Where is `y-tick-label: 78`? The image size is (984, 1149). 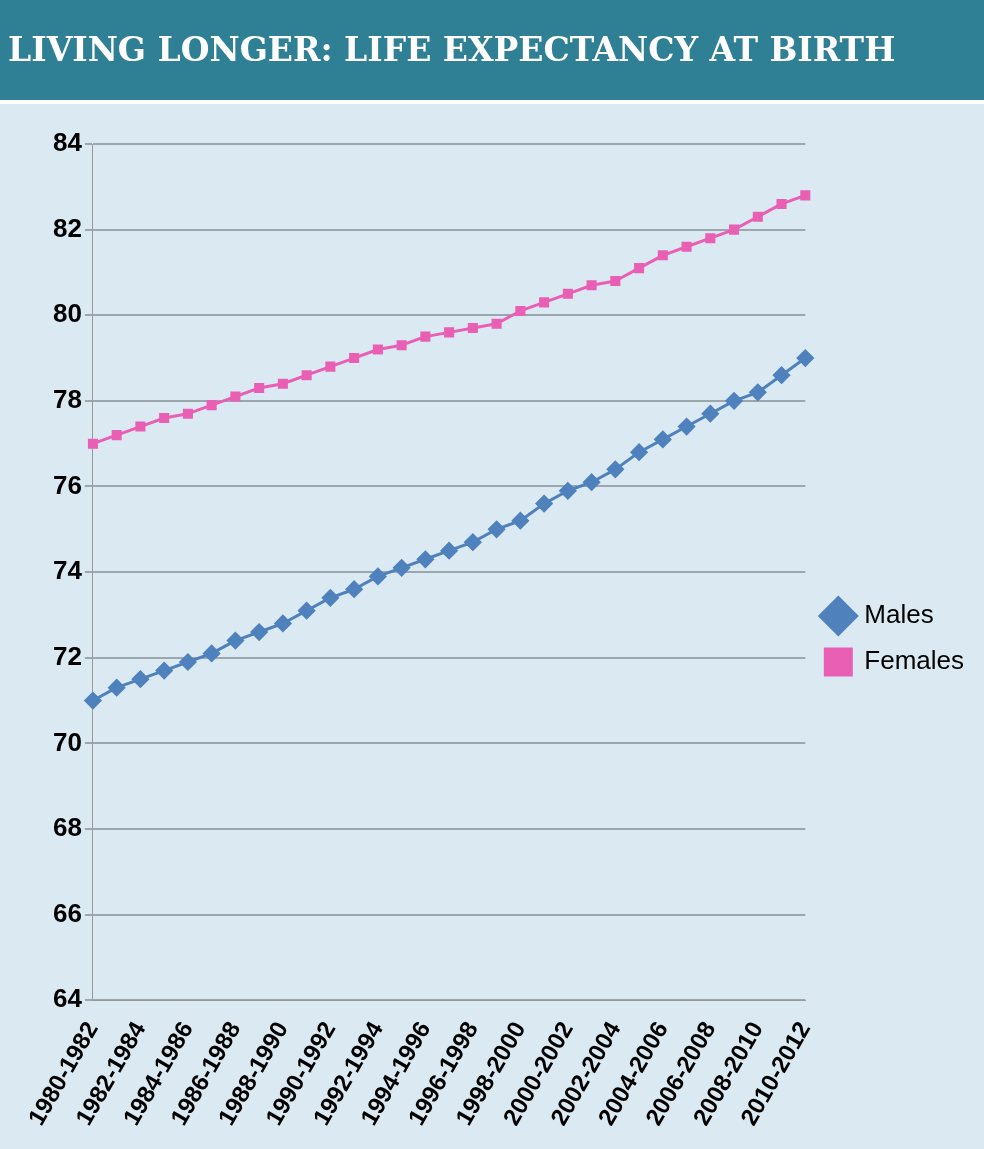
y-tick-label: 78 is located at coordinates (67, 399).